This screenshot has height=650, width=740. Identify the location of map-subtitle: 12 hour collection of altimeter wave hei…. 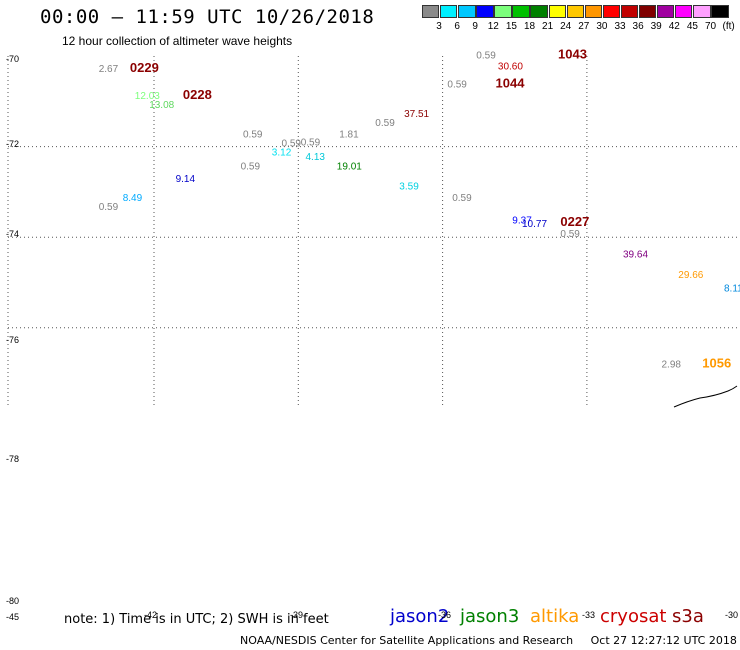
(177, 41).